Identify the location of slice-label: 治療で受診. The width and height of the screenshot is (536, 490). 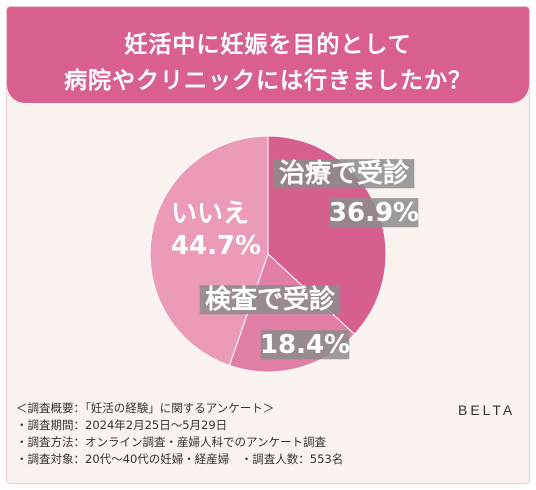
(344, 173).